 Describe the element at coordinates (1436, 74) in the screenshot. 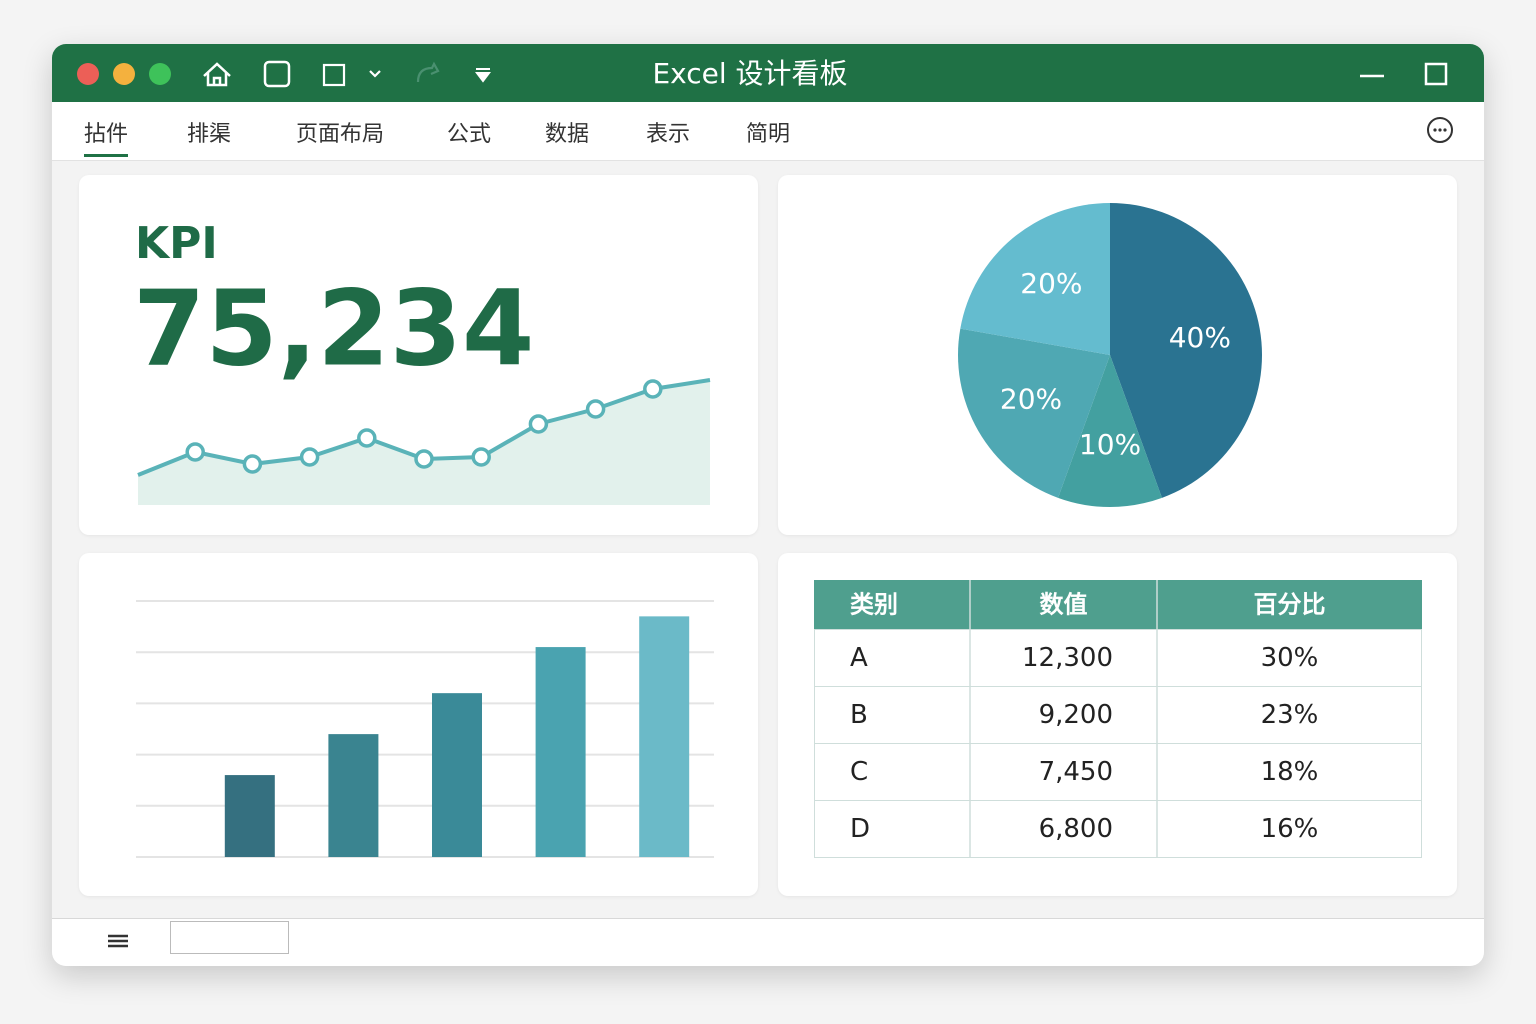

I see `maximize-icon` at that location.